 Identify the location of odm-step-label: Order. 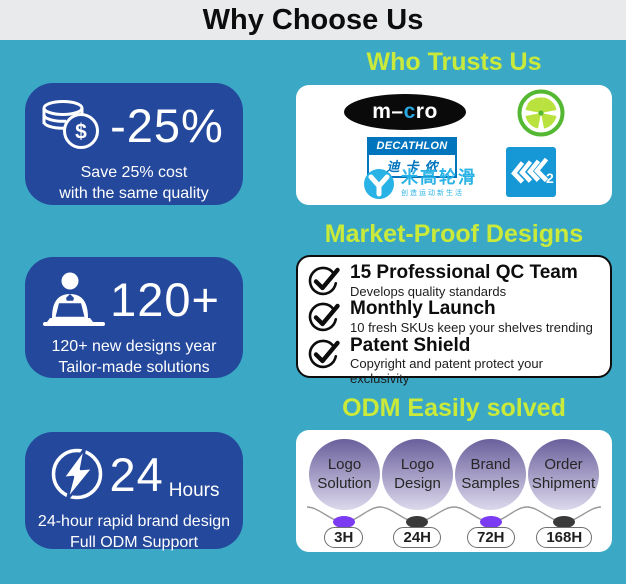
(563, 464).